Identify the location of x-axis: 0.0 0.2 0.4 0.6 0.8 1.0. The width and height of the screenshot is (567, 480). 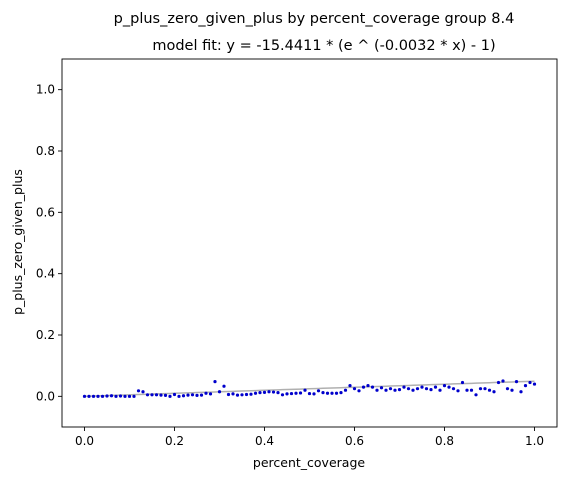
(309, 437).